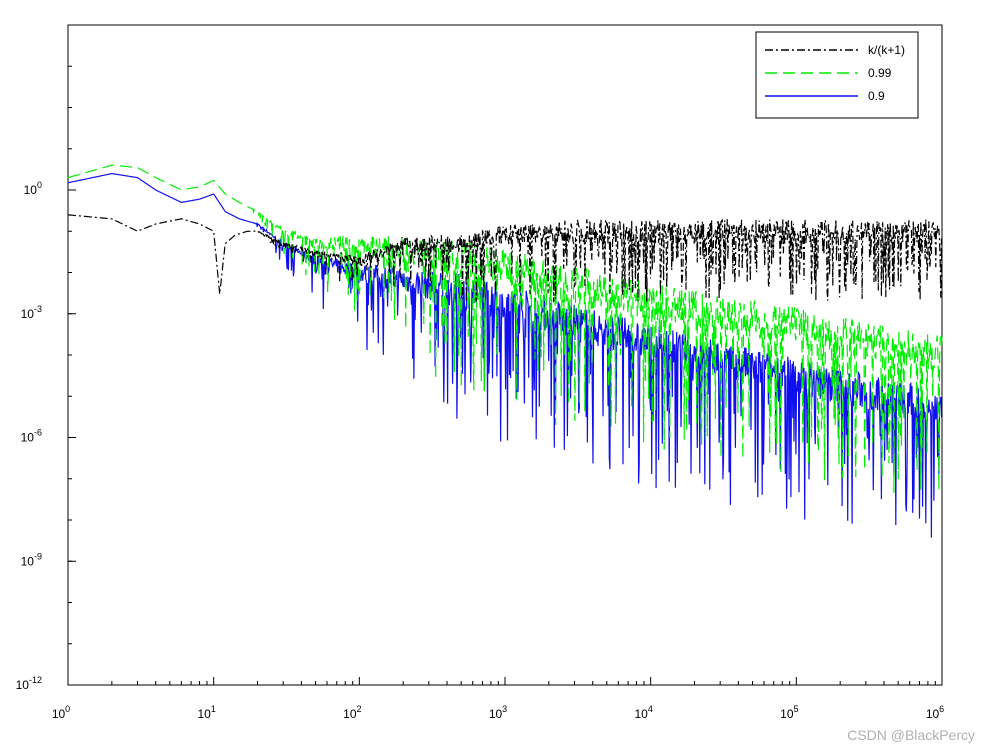 The width and height of the screenshot is (985, 749). Describe the element at coordinates (33, 188) in the screenshot. I see `y-tick-label: 10⁰` at that location.